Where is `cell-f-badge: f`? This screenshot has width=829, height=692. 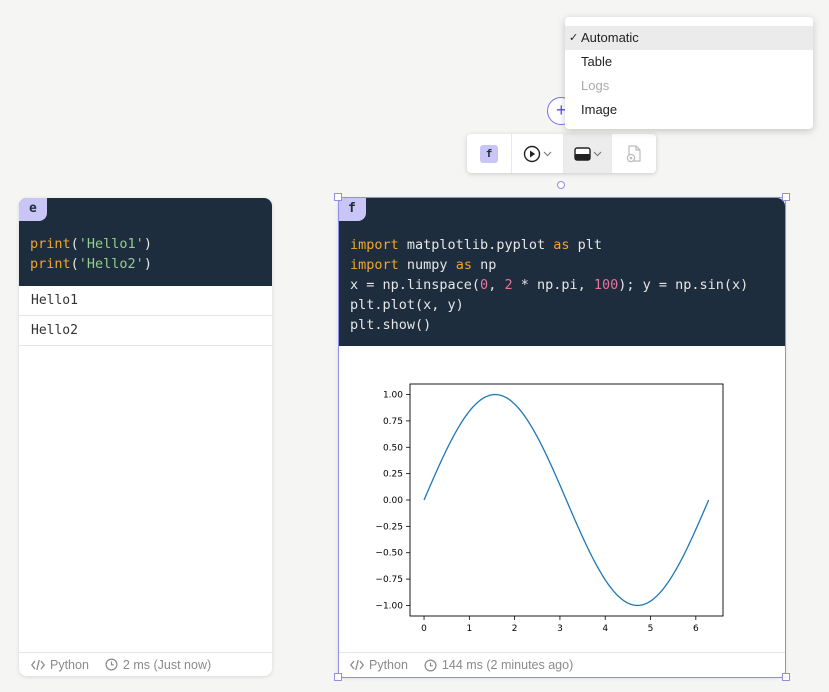
cell-f-badge: f is located at coordinates (352, 209).